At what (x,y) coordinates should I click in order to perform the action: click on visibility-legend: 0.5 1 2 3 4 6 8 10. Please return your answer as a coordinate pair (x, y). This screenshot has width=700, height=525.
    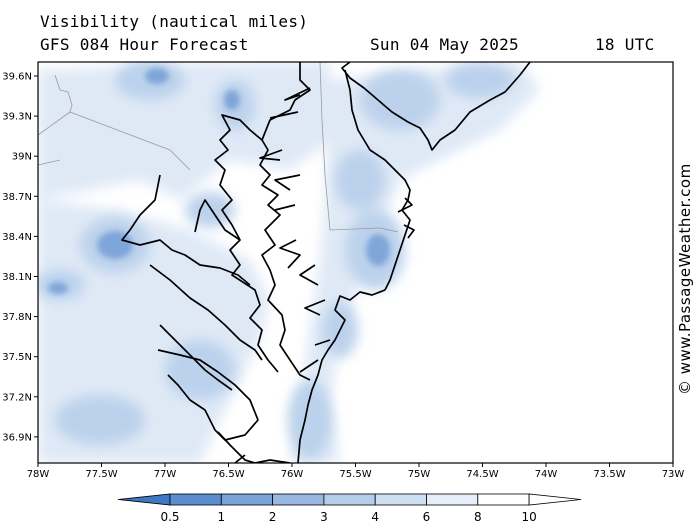
    Looking at the image, I should click on (349, 508).